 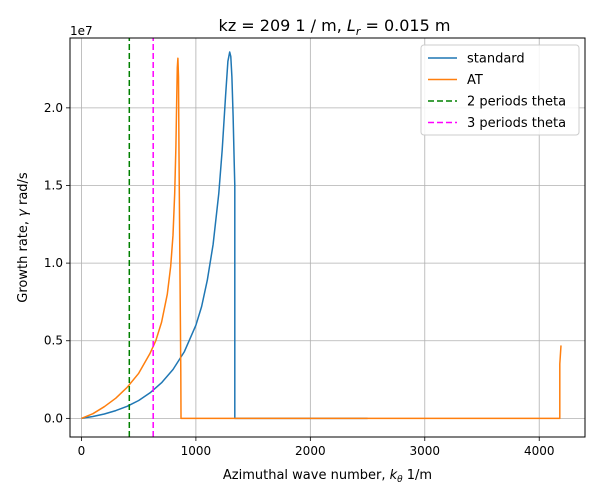 I want to click on legend-label-1: AT, so click(x=475, y=80).